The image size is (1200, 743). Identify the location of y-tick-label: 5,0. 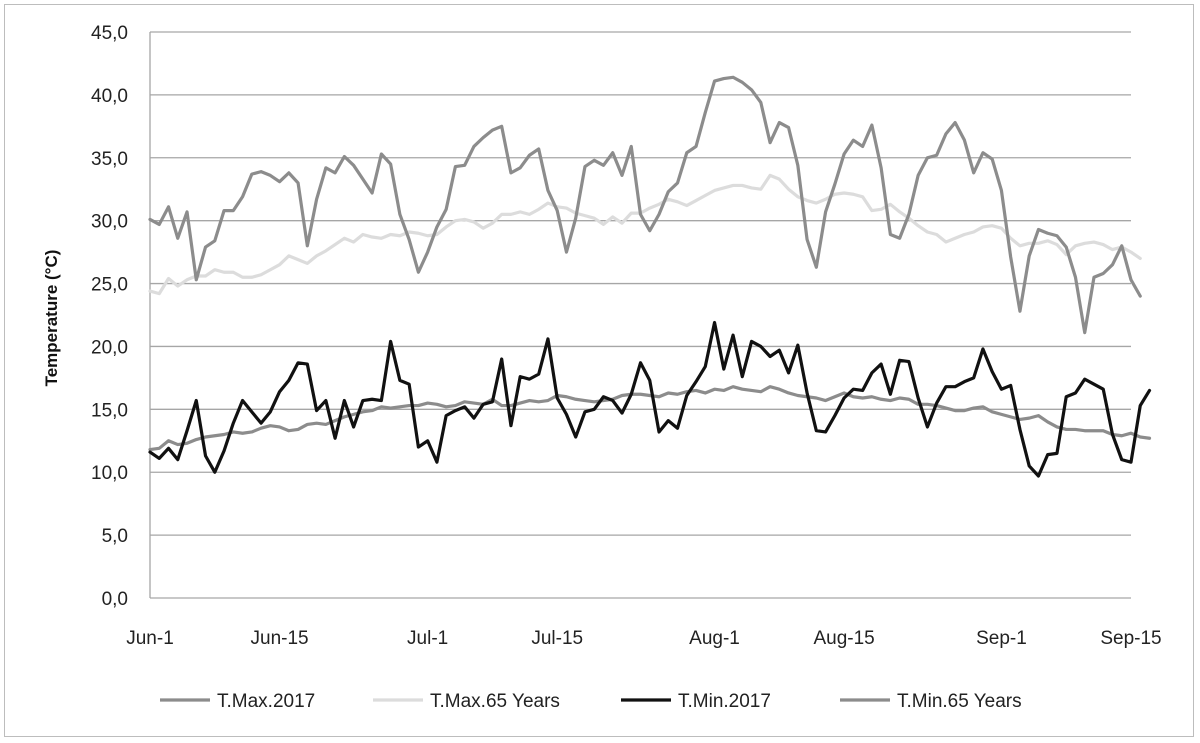
(115, 536).